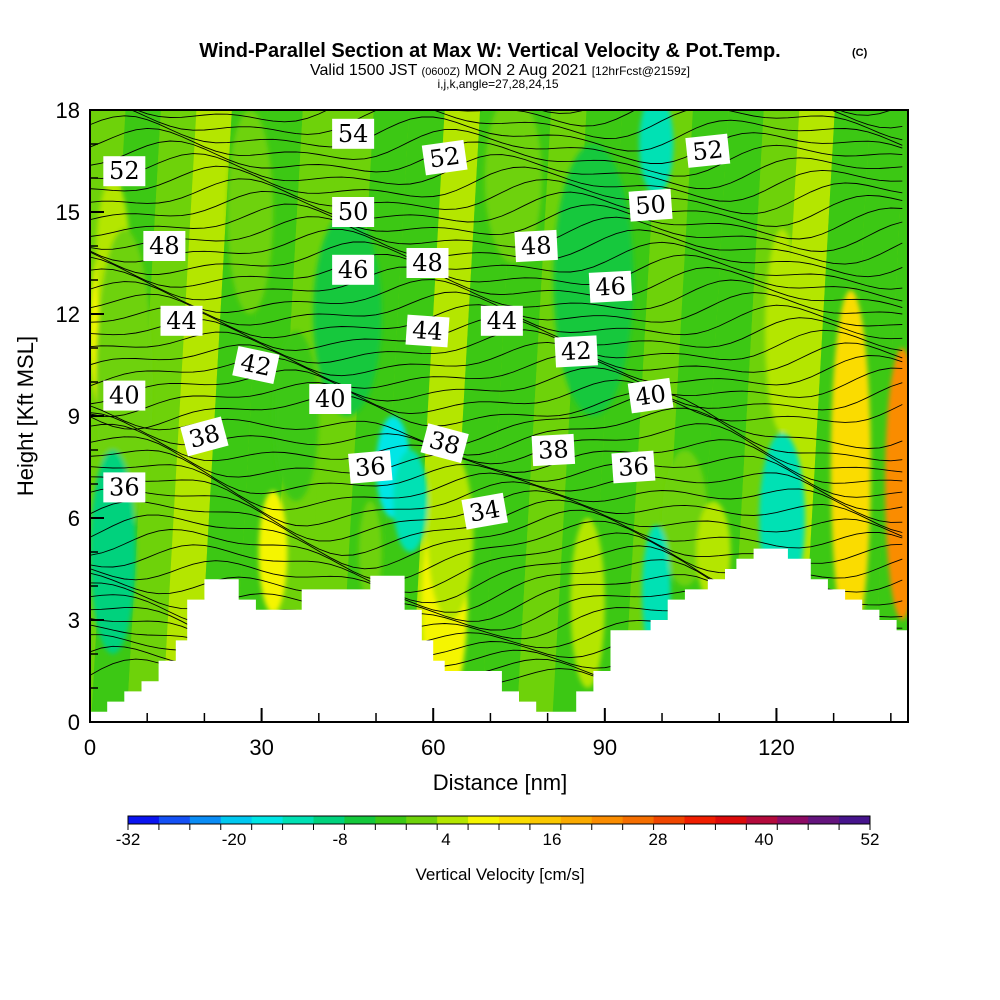  Describe the element at coordinates (764, 839) in the screenshot. I see `colorbar-tick-label: 40` at that location.